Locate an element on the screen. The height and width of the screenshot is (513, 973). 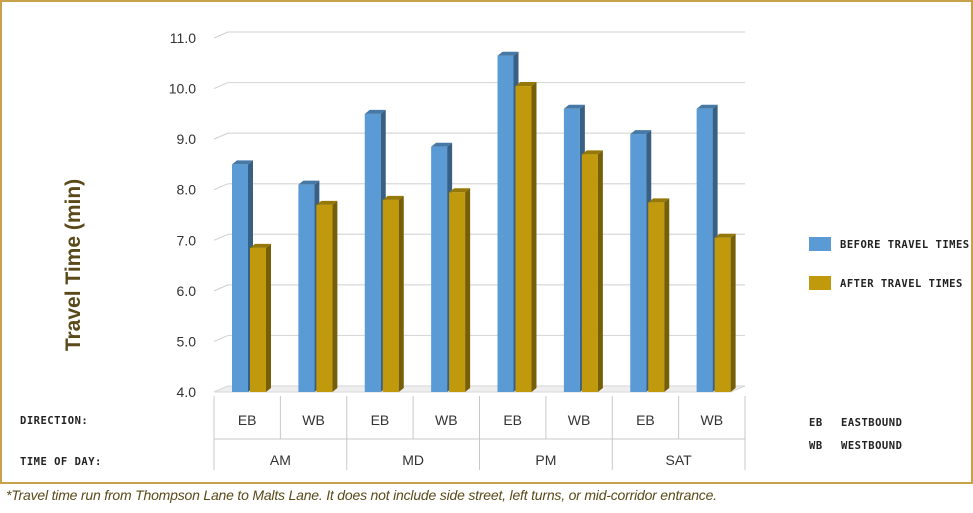
y-tick-label: 6.0 is located at coordinates (187, 291).